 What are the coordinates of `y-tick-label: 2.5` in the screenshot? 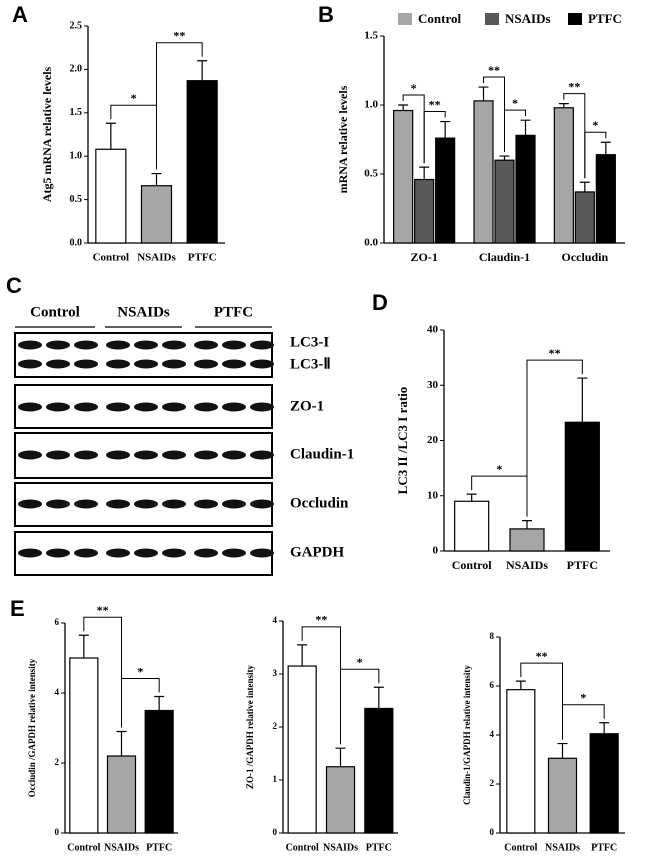 It's located at (76, 25).